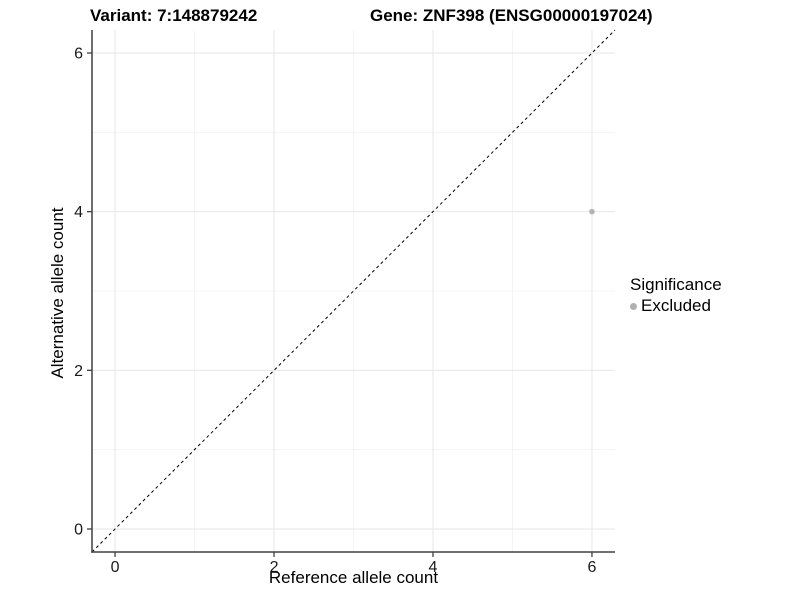 The height and width of the screenshot is (600, 800). I want to click on x-axis-label: Reference allele count, so click(353, 577).